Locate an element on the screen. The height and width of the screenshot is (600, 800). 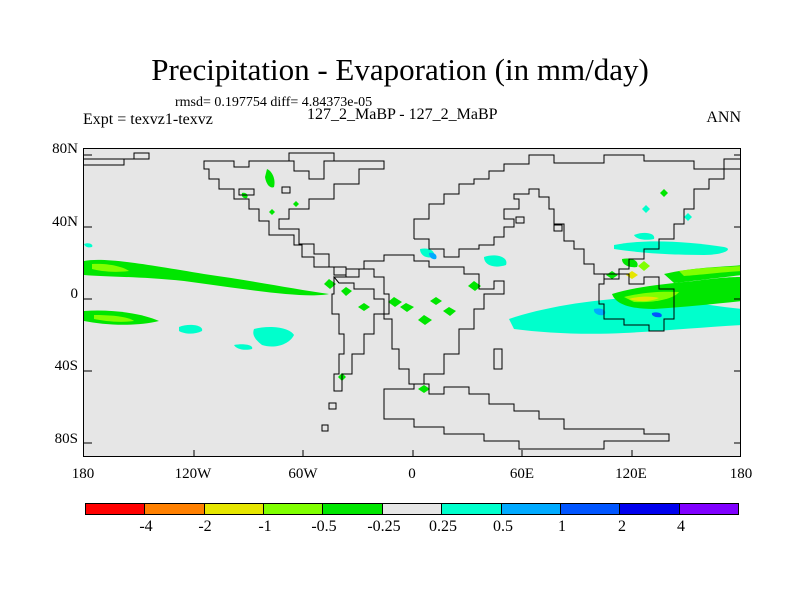
colorbar-label: 0.5 is located at coordinates (503, 526).